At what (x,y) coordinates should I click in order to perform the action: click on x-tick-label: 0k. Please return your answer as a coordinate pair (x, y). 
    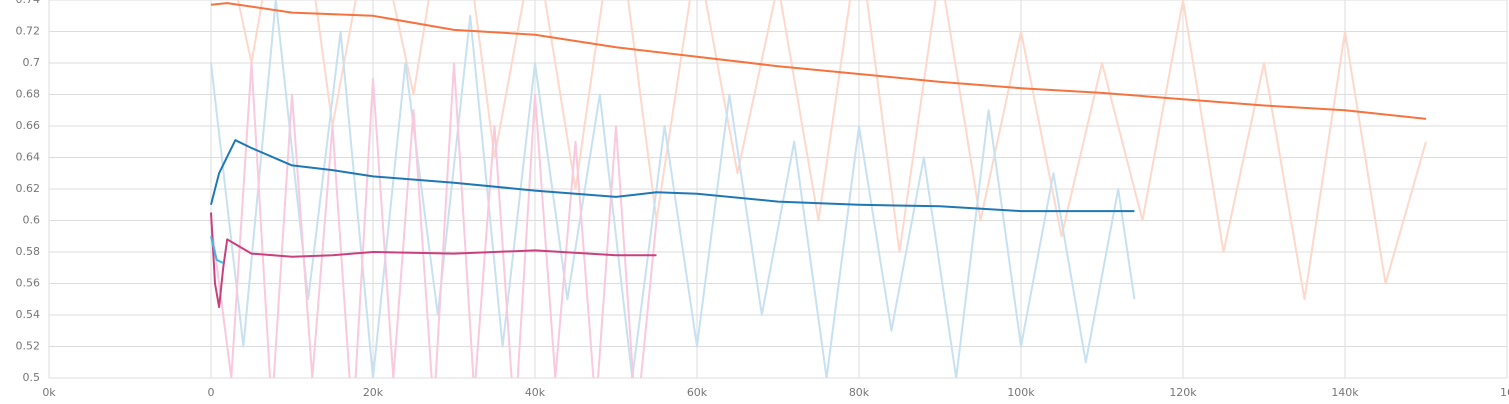
    Looking at the image, I should click on (49, 392).